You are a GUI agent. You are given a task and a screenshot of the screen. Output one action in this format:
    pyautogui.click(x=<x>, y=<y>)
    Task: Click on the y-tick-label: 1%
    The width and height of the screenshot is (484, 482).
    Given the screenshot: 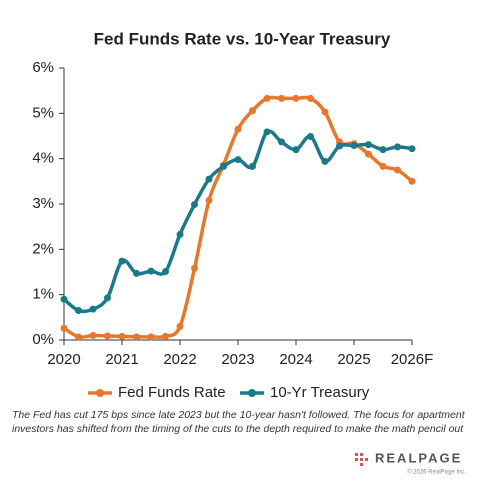 What is the action you would take?
    pyautogui.click(x=43, y=294)
    